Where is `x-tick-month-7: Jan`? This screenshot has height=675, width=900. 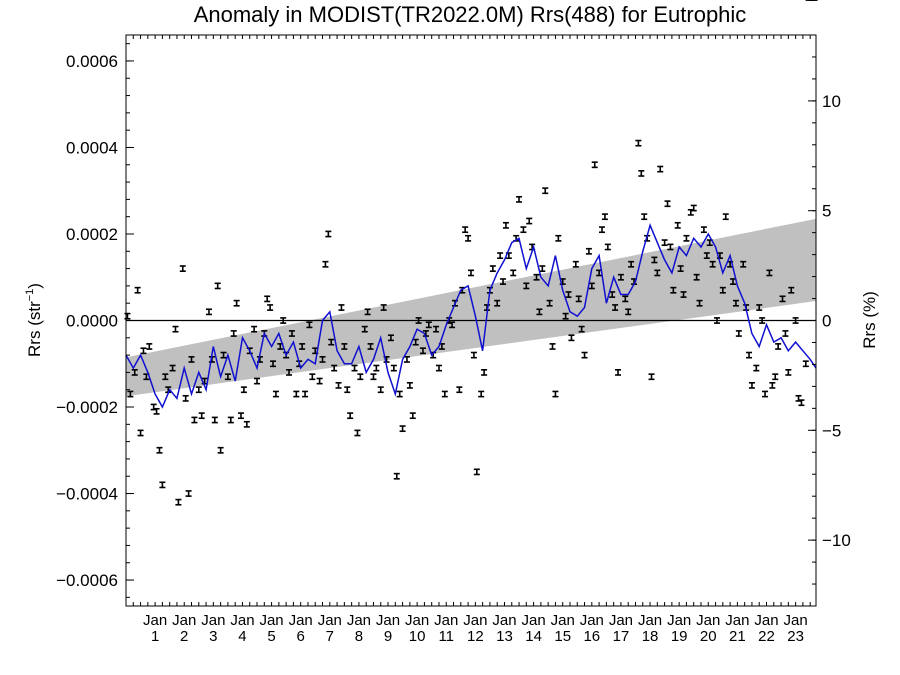 x-tick-month-7: Jan is located at coordinates (330, 620).